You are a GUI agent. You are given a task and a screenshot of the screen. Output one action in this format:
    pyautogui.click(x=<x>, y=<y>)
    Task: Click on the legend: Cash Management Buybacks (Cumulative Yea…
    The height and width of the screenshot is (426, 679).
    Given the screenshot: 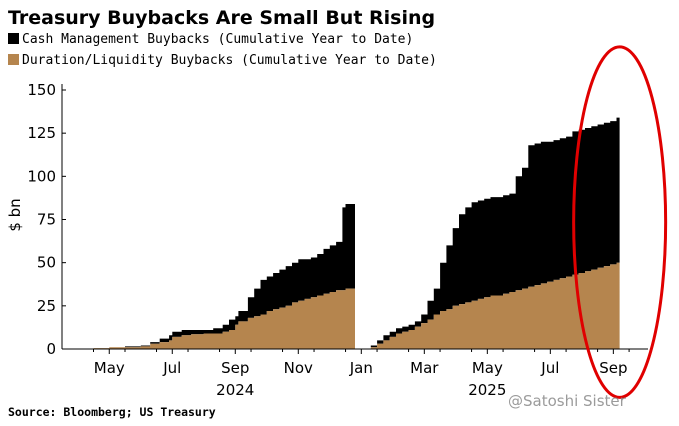 What is the action you would take?
    pyautogui.click(x=222, y=50)
    